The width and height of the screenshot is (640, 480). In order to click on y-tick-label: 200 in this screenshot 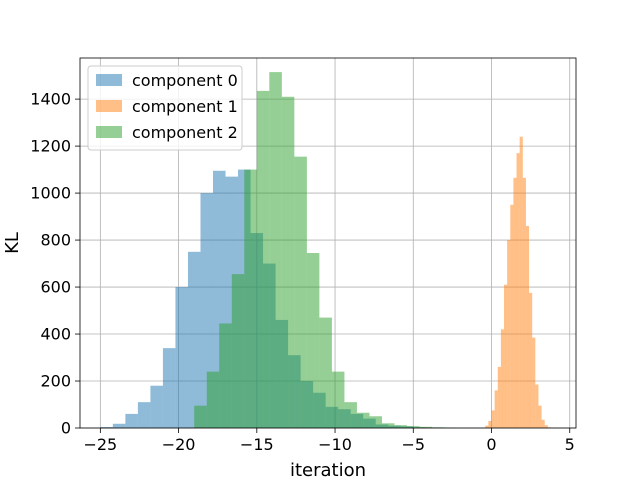, I will do `click(55, 381)`.